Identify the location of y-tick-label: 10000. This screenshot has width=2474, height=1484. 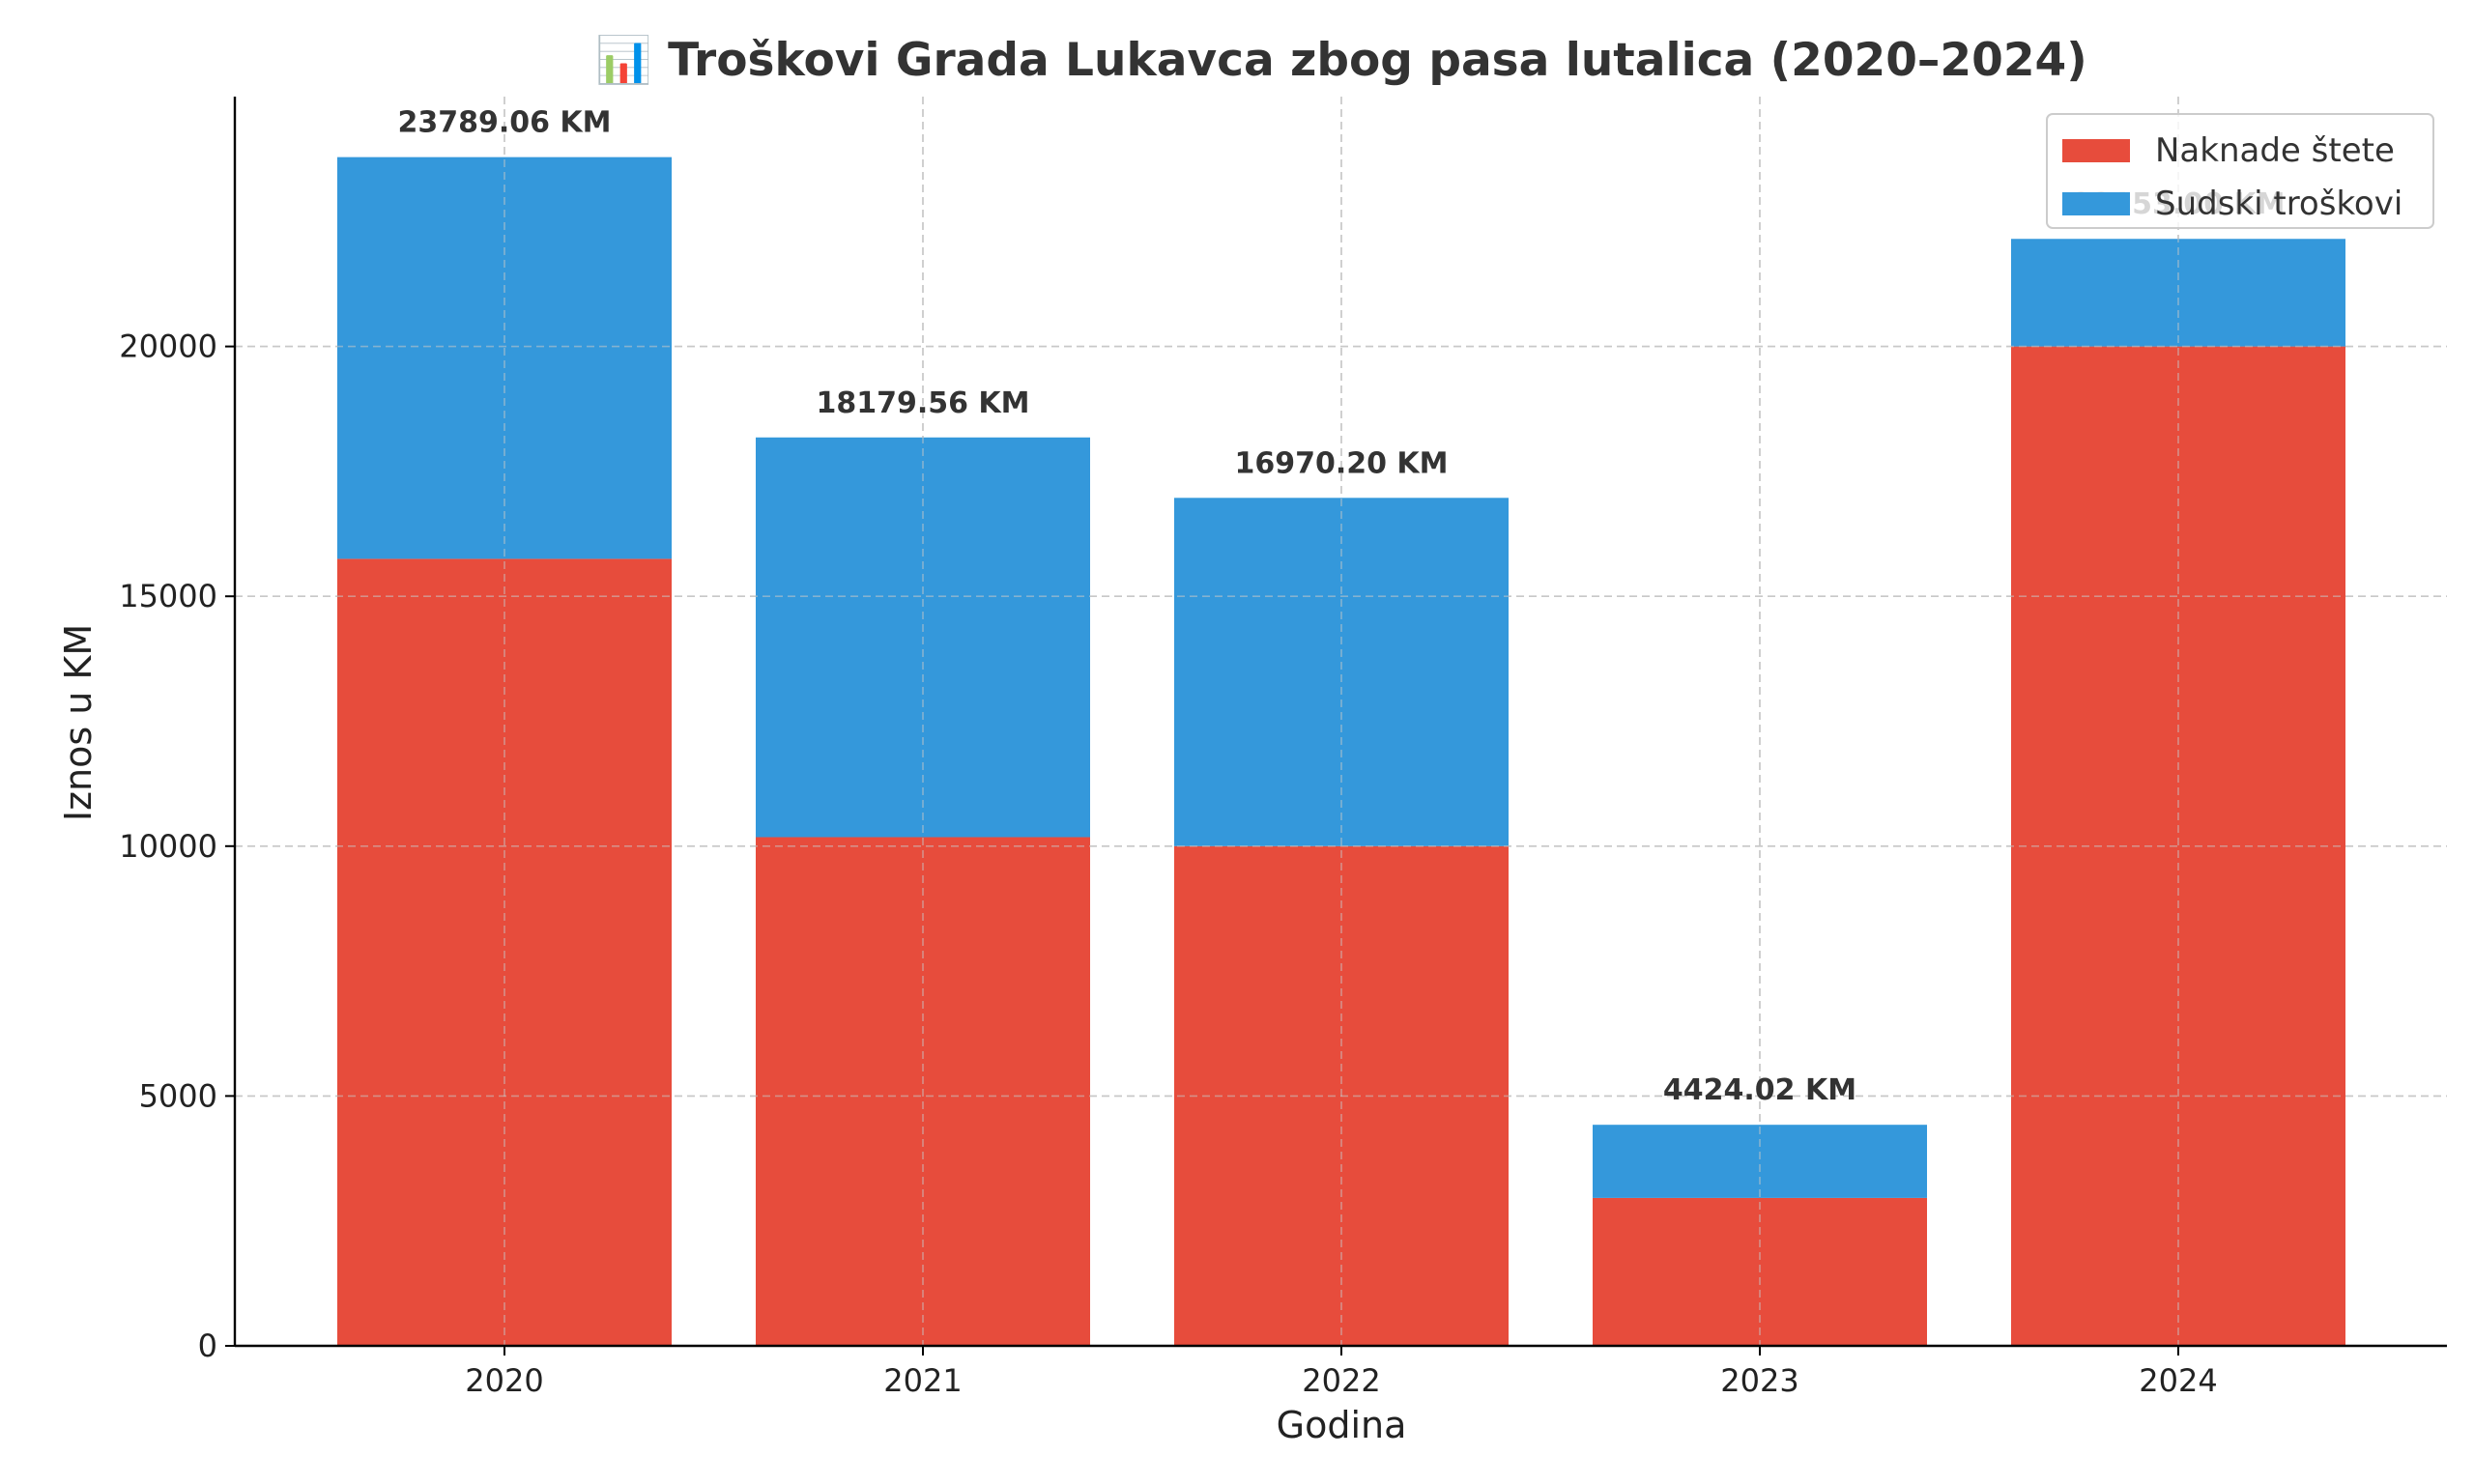
(168, 847).